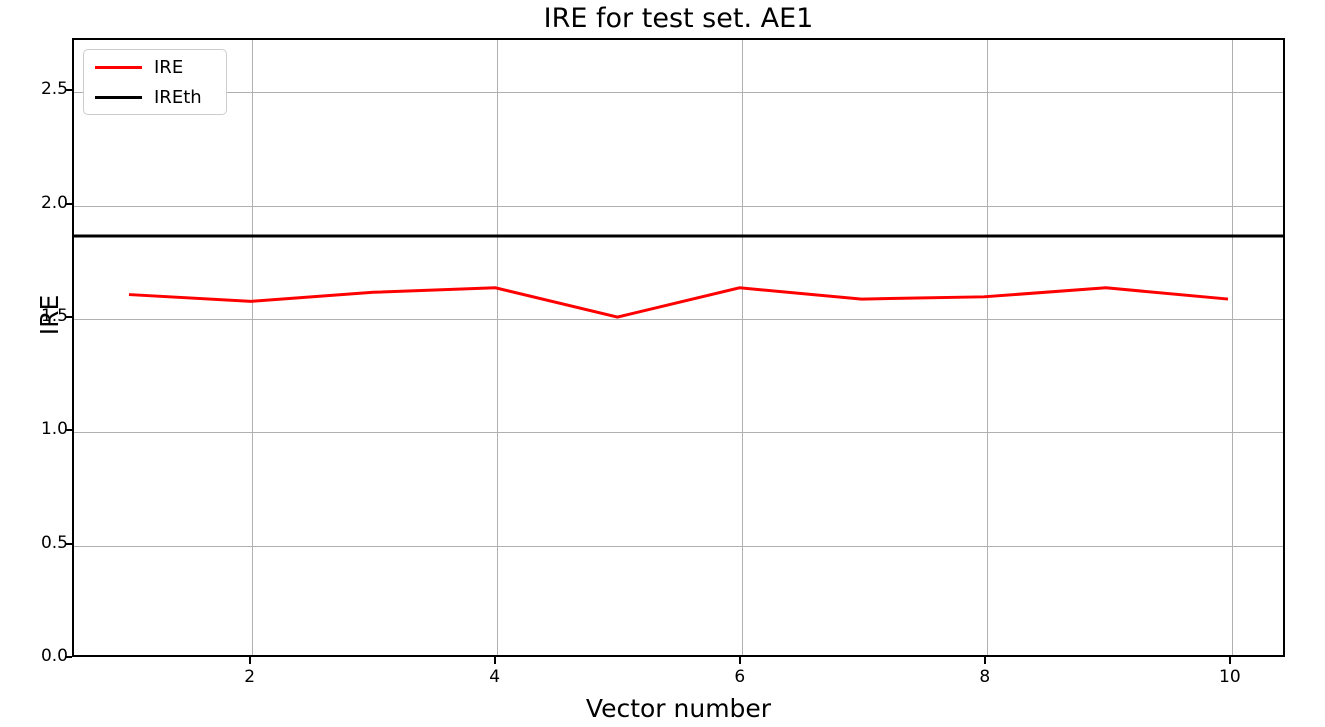 This screenshot has height=727, width=1325. What do you see at coordinates (678, 302) in the screenshot?
I see `series-line-ire` at bounding box center [678, 302].